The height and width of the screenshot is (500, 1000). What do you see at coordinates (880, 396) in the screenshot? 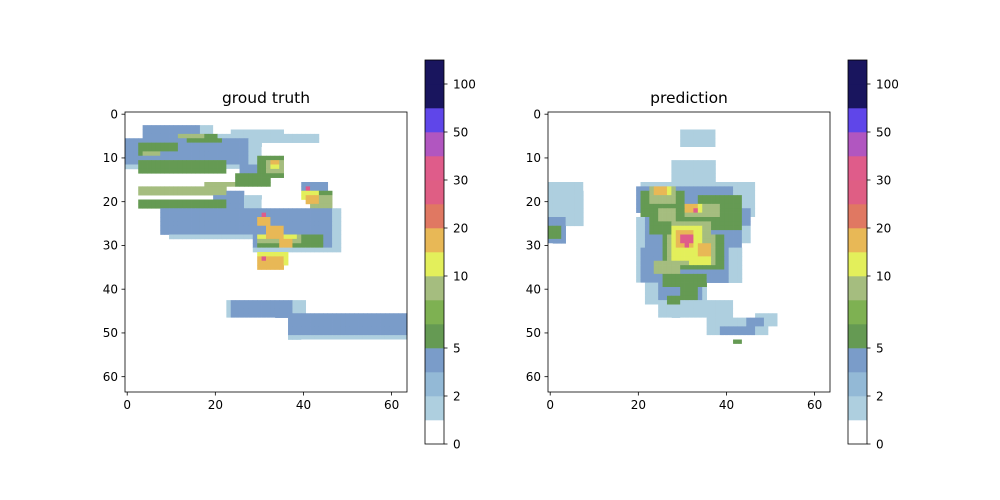
I see `colorbar-tick-label: 2` at bounding box center [880, 396].